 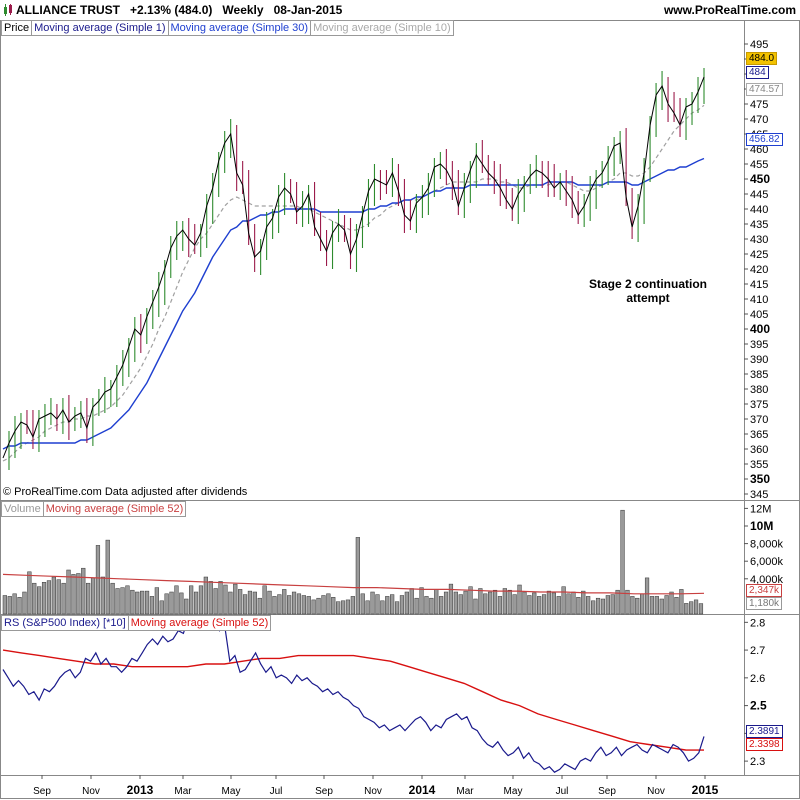 What do you see at coordinates (764, 544) in the screenshot?
I see `volume-y-axis: 4,000k 6,000k 8,000k 10M 12M` at bounding box center [764, 544].